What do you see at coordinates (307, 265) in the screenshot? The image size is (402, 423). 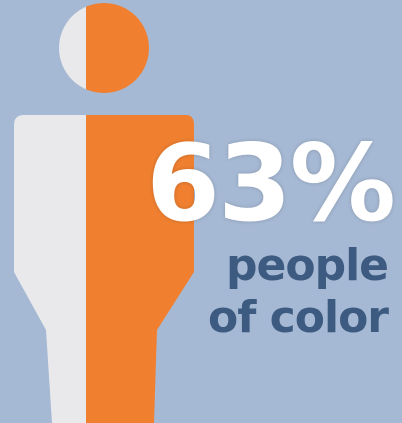 I see `stat-label-line-1: people` at bounding box center [307, 265].